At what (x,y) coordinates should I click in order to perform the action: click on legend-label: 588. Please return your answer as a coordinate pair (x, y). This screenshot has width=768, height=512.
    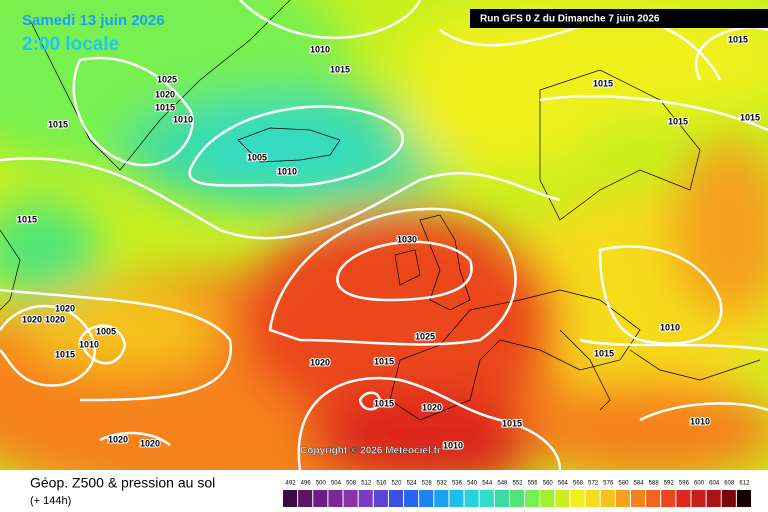
    Looking at the image, I should click on (654, 484).